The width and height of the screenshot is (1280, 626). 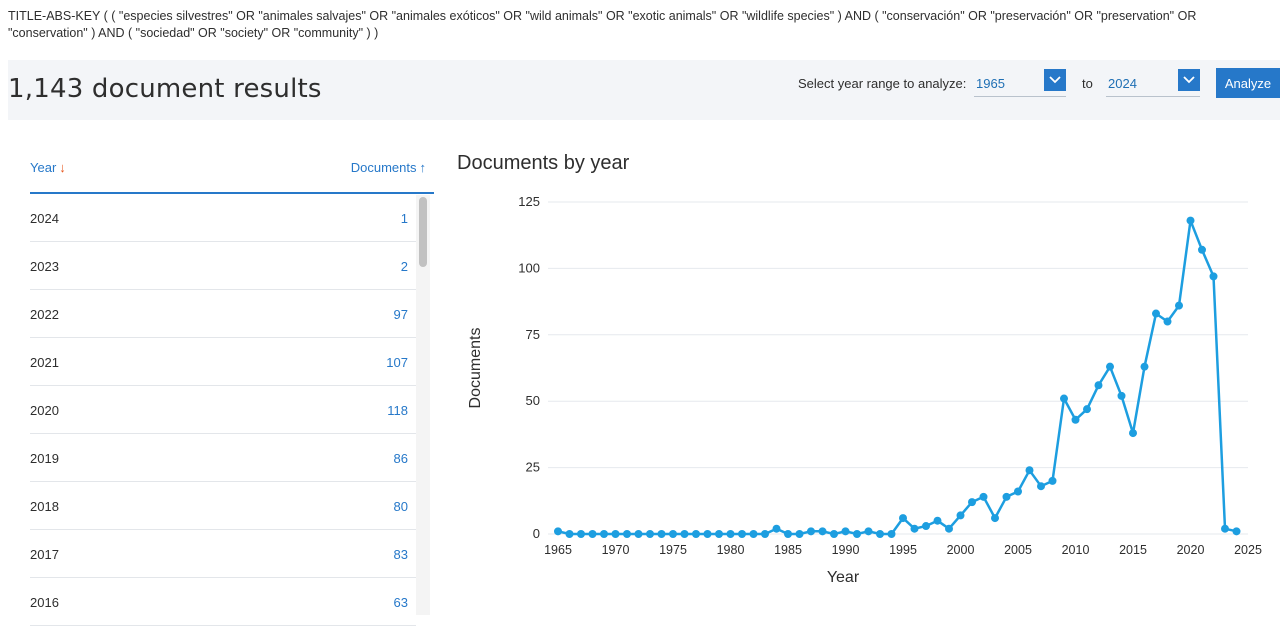 I want to click on year-from-select: 1965, so click(x=1020, y=83).